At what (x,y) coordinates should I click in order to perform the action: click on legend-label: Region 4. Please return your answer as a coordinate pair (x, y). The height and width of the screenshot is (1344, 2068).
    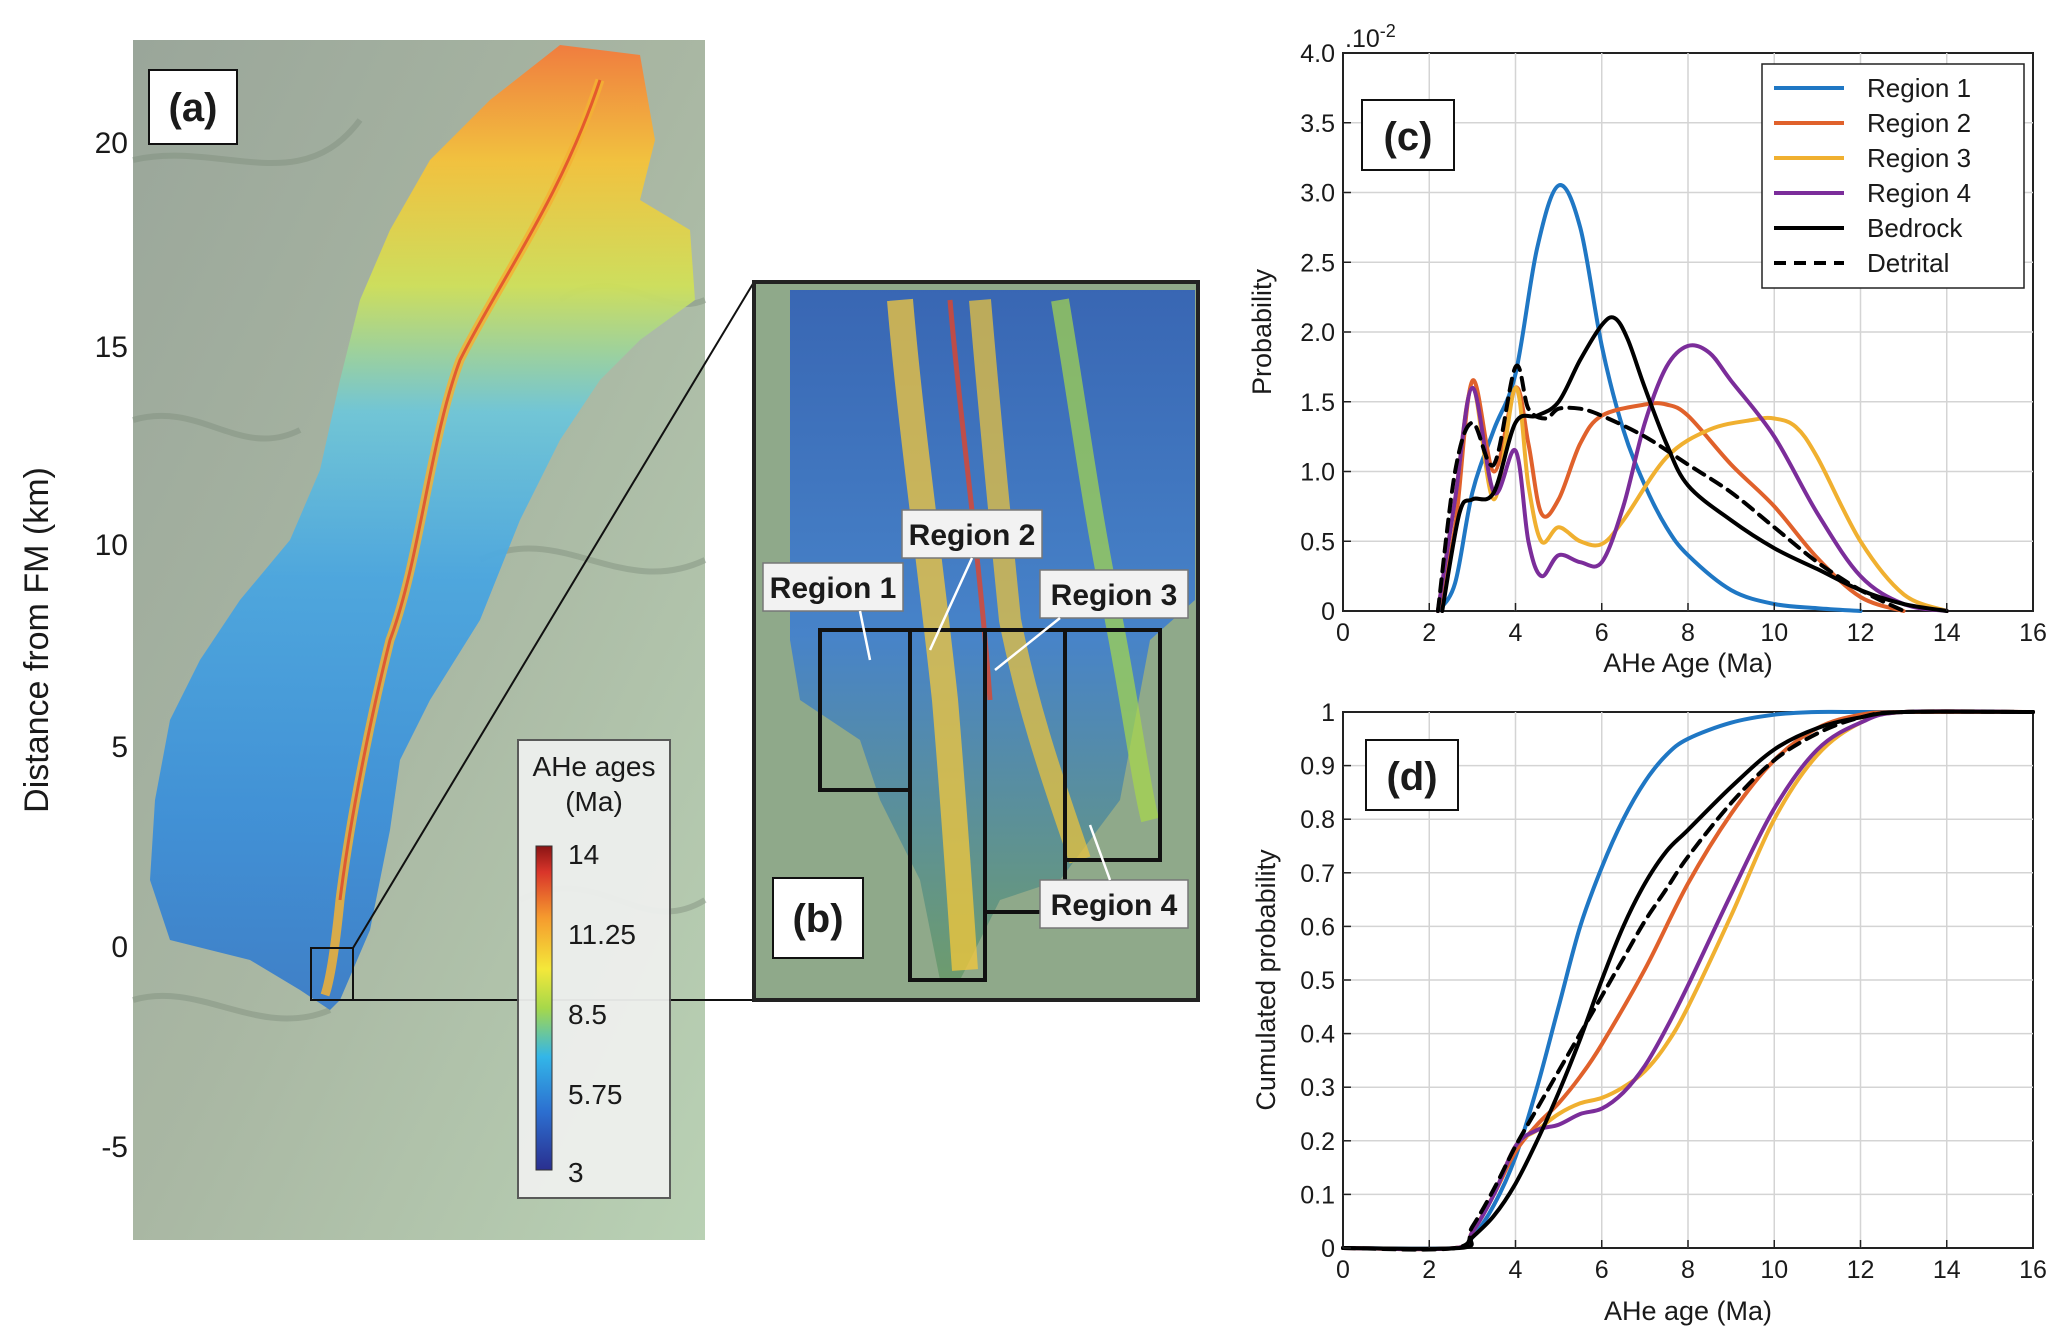
    Looking at the image, I should click on (1919, 193).